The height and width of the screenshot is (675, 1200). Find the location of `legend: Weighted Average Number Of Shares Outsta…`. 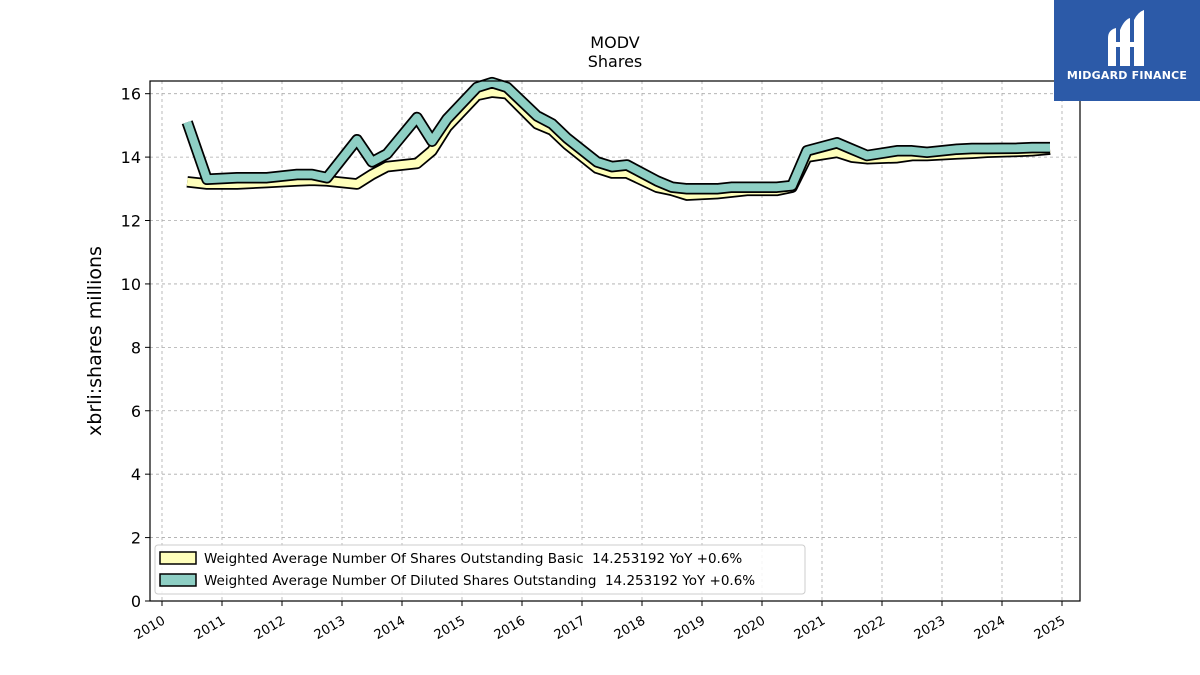

legend: Weighted Average Number Of Shares Outsta… is located at coordinates (480, 569).